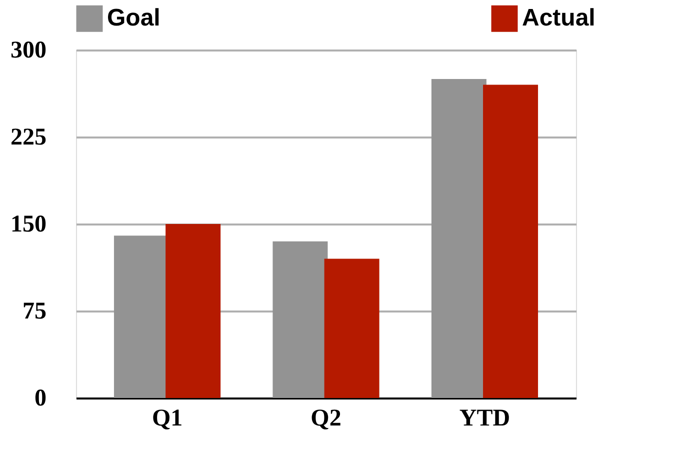 This screenshot has height=472, width=679. I want to click on legend-label: Actual, so click(559, 18).